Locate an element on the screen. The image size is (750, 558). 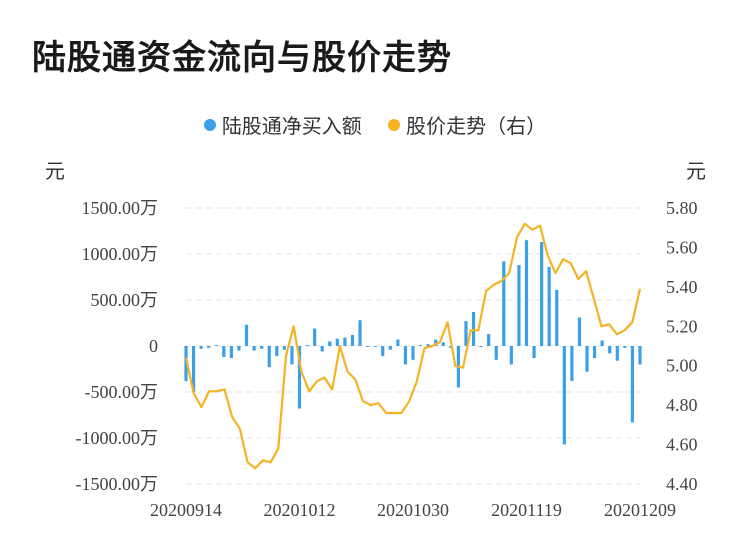
right-axis-unit: 元 is located at coordinates (696, 171).